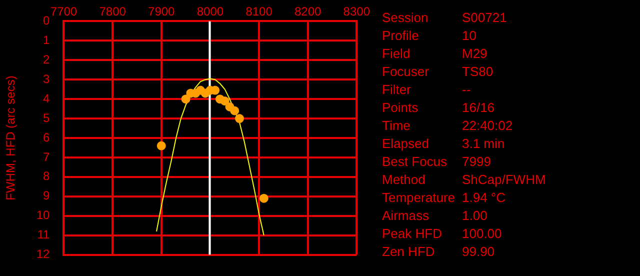 The width and height of the screenshot is (640, 276). What do you see at coordinates (487, 126) in the screenshot?
I see `text: 22:40:02` at bounding box center [487, 126].